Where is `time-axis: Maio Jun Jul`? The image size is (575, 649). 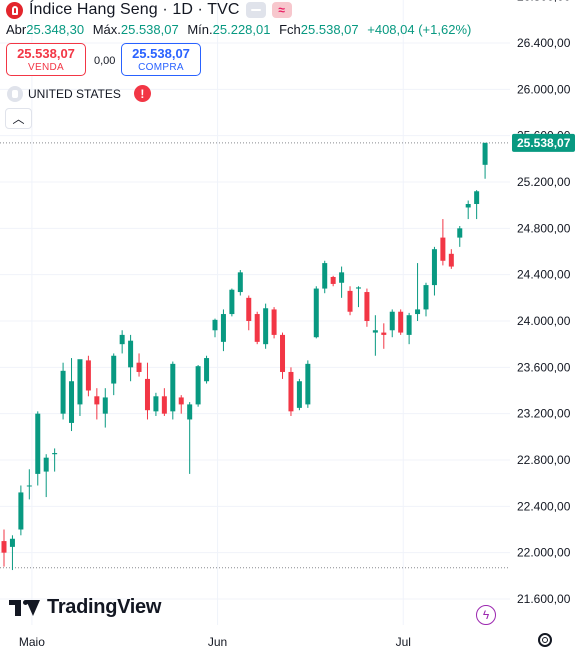 time-axis: Maio Jun Jul is located at coordinates (215, 642).